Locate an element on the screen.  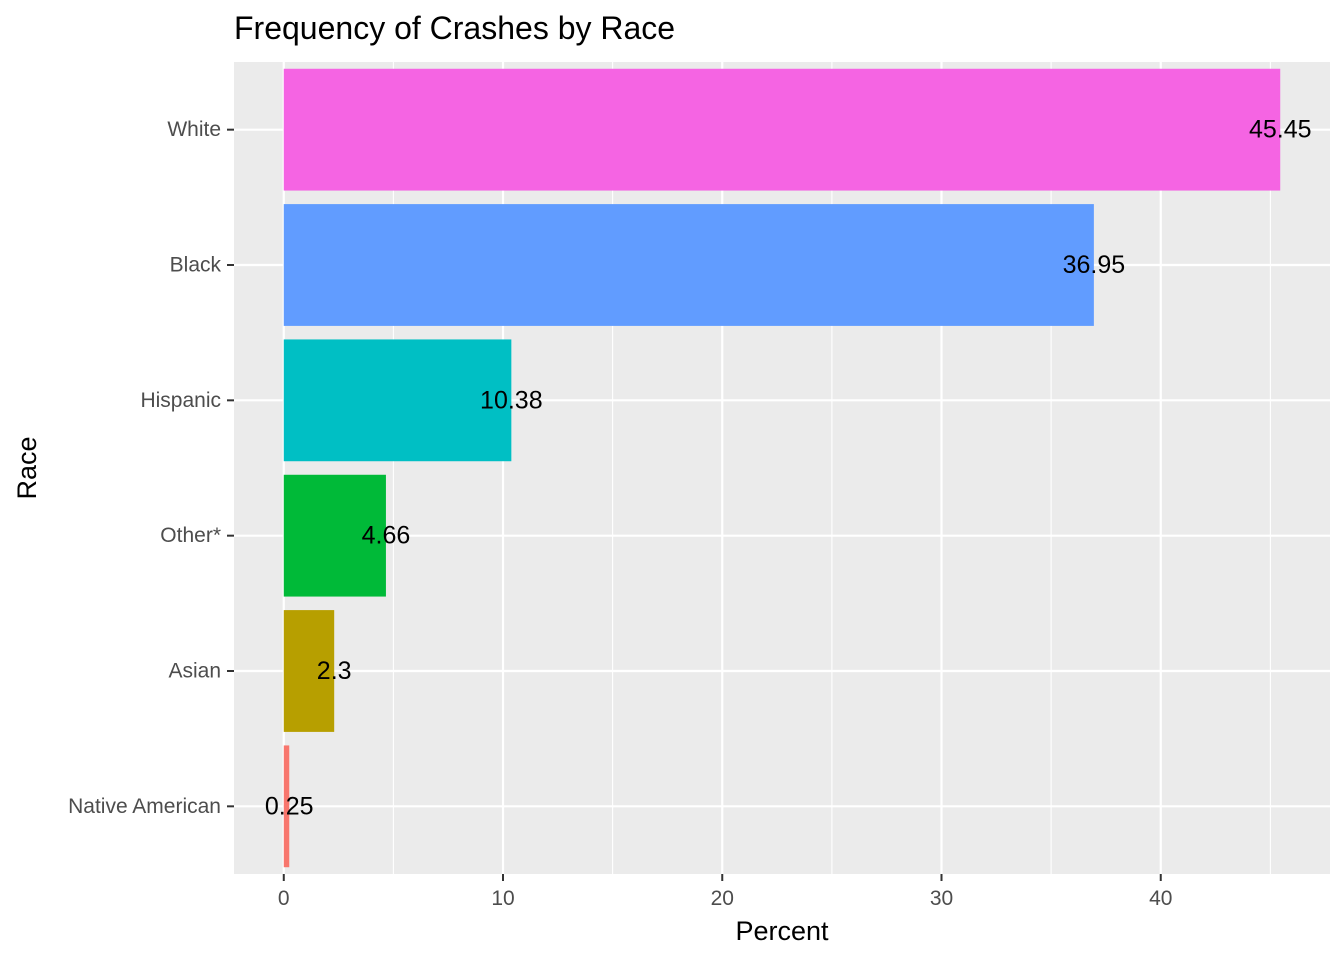
x-axis-title: Percent is located at coordinates (782, 931).